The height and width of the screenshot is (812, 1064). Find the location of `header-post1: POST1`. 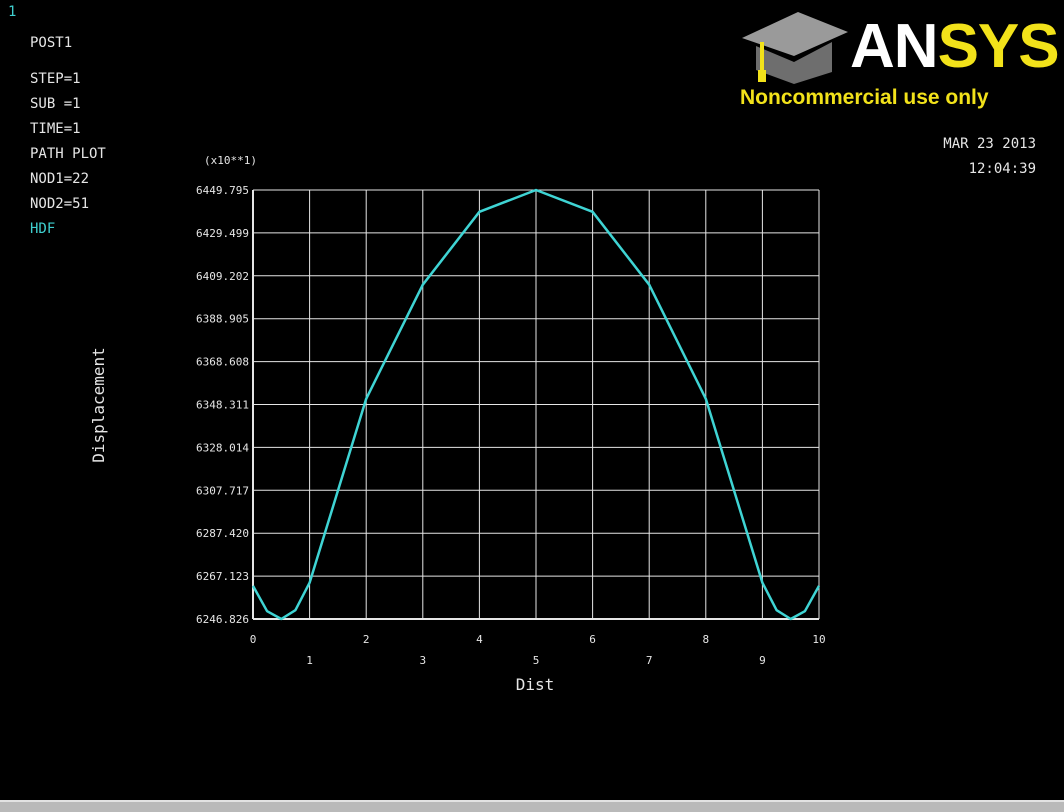

header-post1: POST1 is located at coordinates (51, 43).